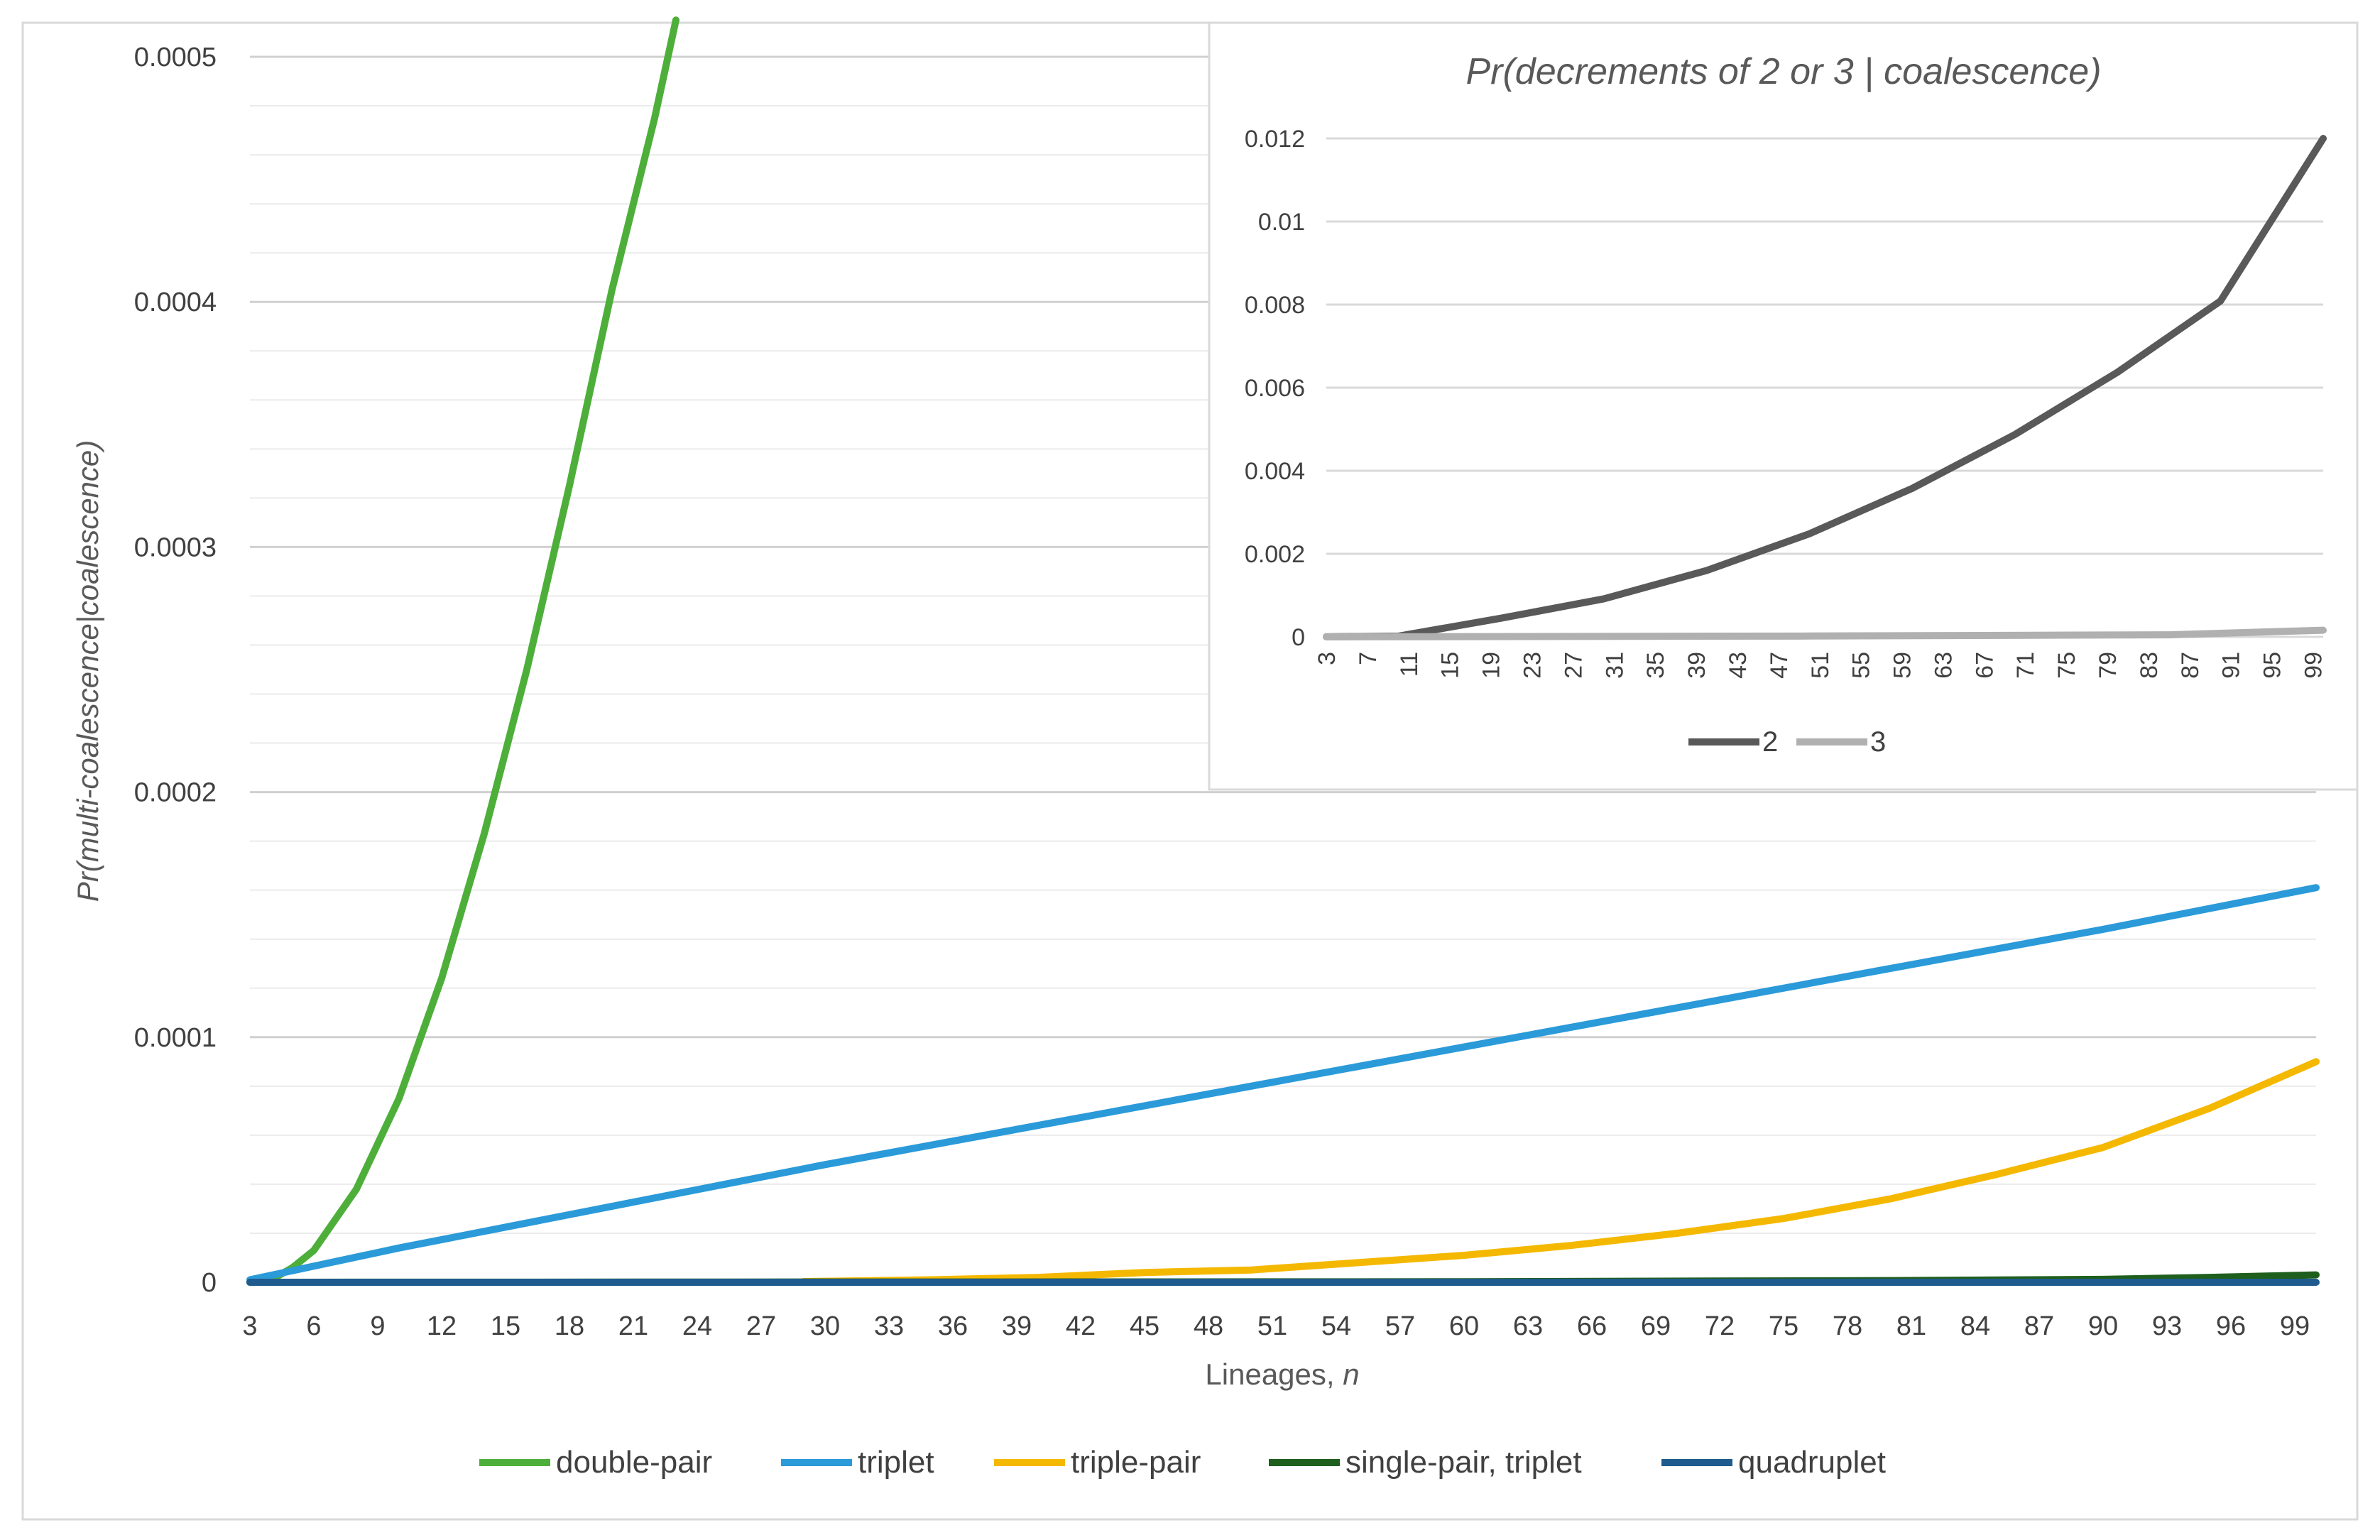  What do you see at coordinates (1739, 665) in the screenshot?
I see `inset-x-tick-label: 43` at bounding box center [1739, 665].